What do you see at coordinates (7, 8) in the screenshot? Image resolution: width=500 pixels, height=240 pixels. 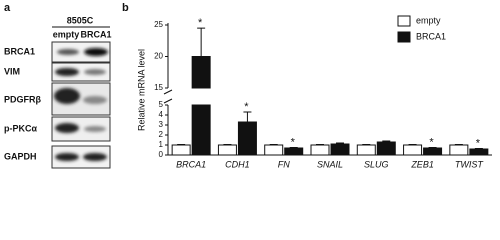 I see `panel-label: a` at bounding box center [7, 8].